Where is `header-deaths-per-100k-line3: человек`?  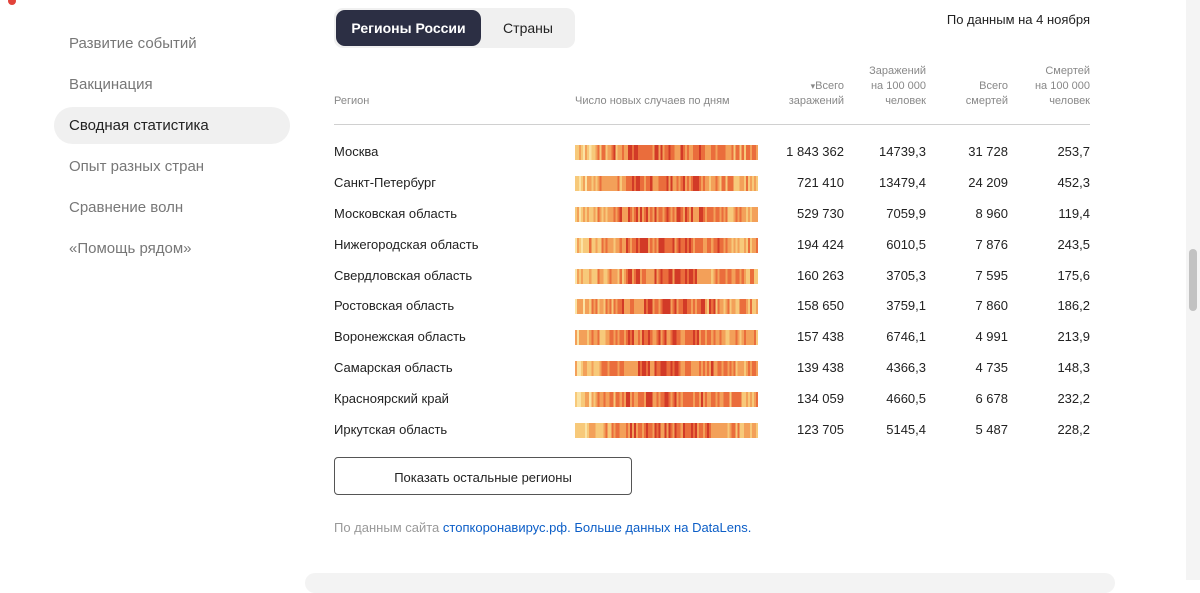
header-deaths-per-100k-line3: человек is located at coordinates (1069, 101).